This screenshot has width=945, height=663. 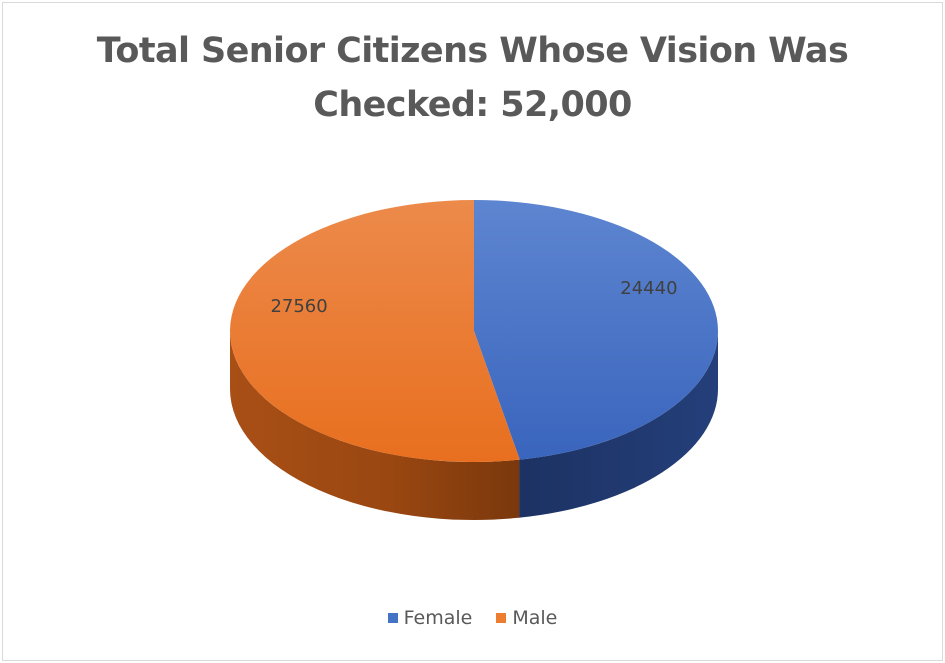 I want to click on chart-title-line-1: Total Senior Citizens Whose Vision Was, so click(x=472, y=51).